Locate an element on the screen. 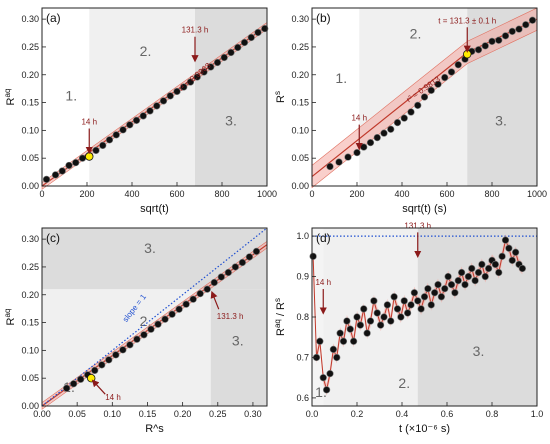 The width and height of the screenshot is (550, 444). region-1-shade is located at coordinates (318, 317).